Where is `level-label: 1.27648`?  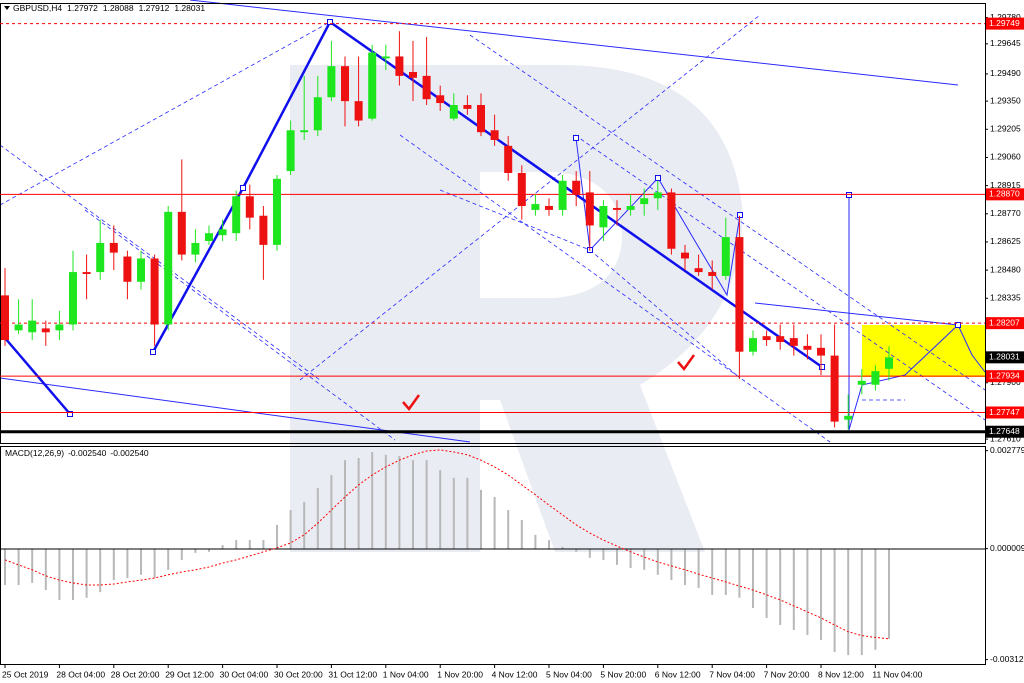
level-label: 1.27648 is located at coordinates (1004, 431).